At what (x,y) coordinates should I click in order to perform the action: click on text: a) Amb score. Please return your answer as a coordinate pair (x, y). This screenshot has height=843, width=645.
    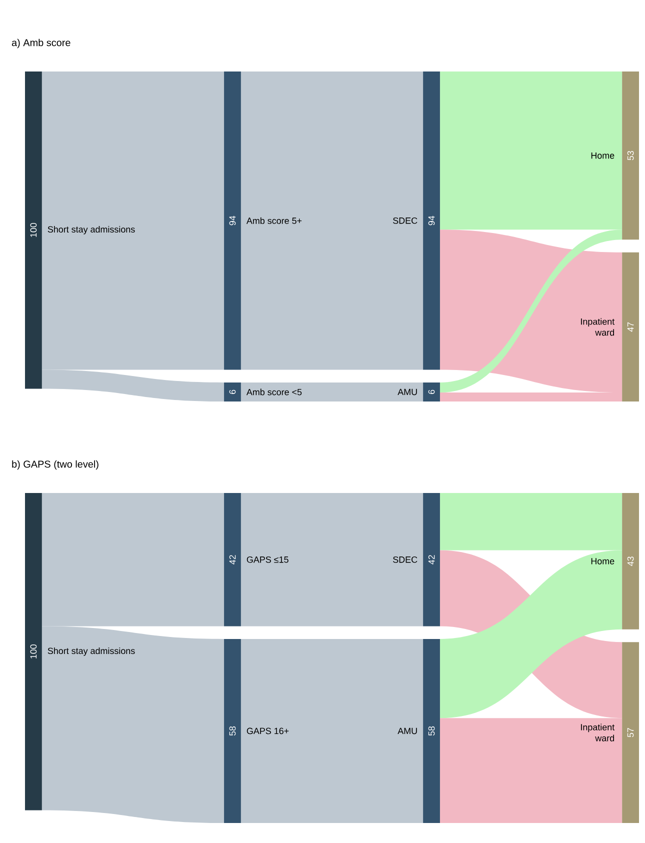
    Looking at the image, I should click on (41, 43).